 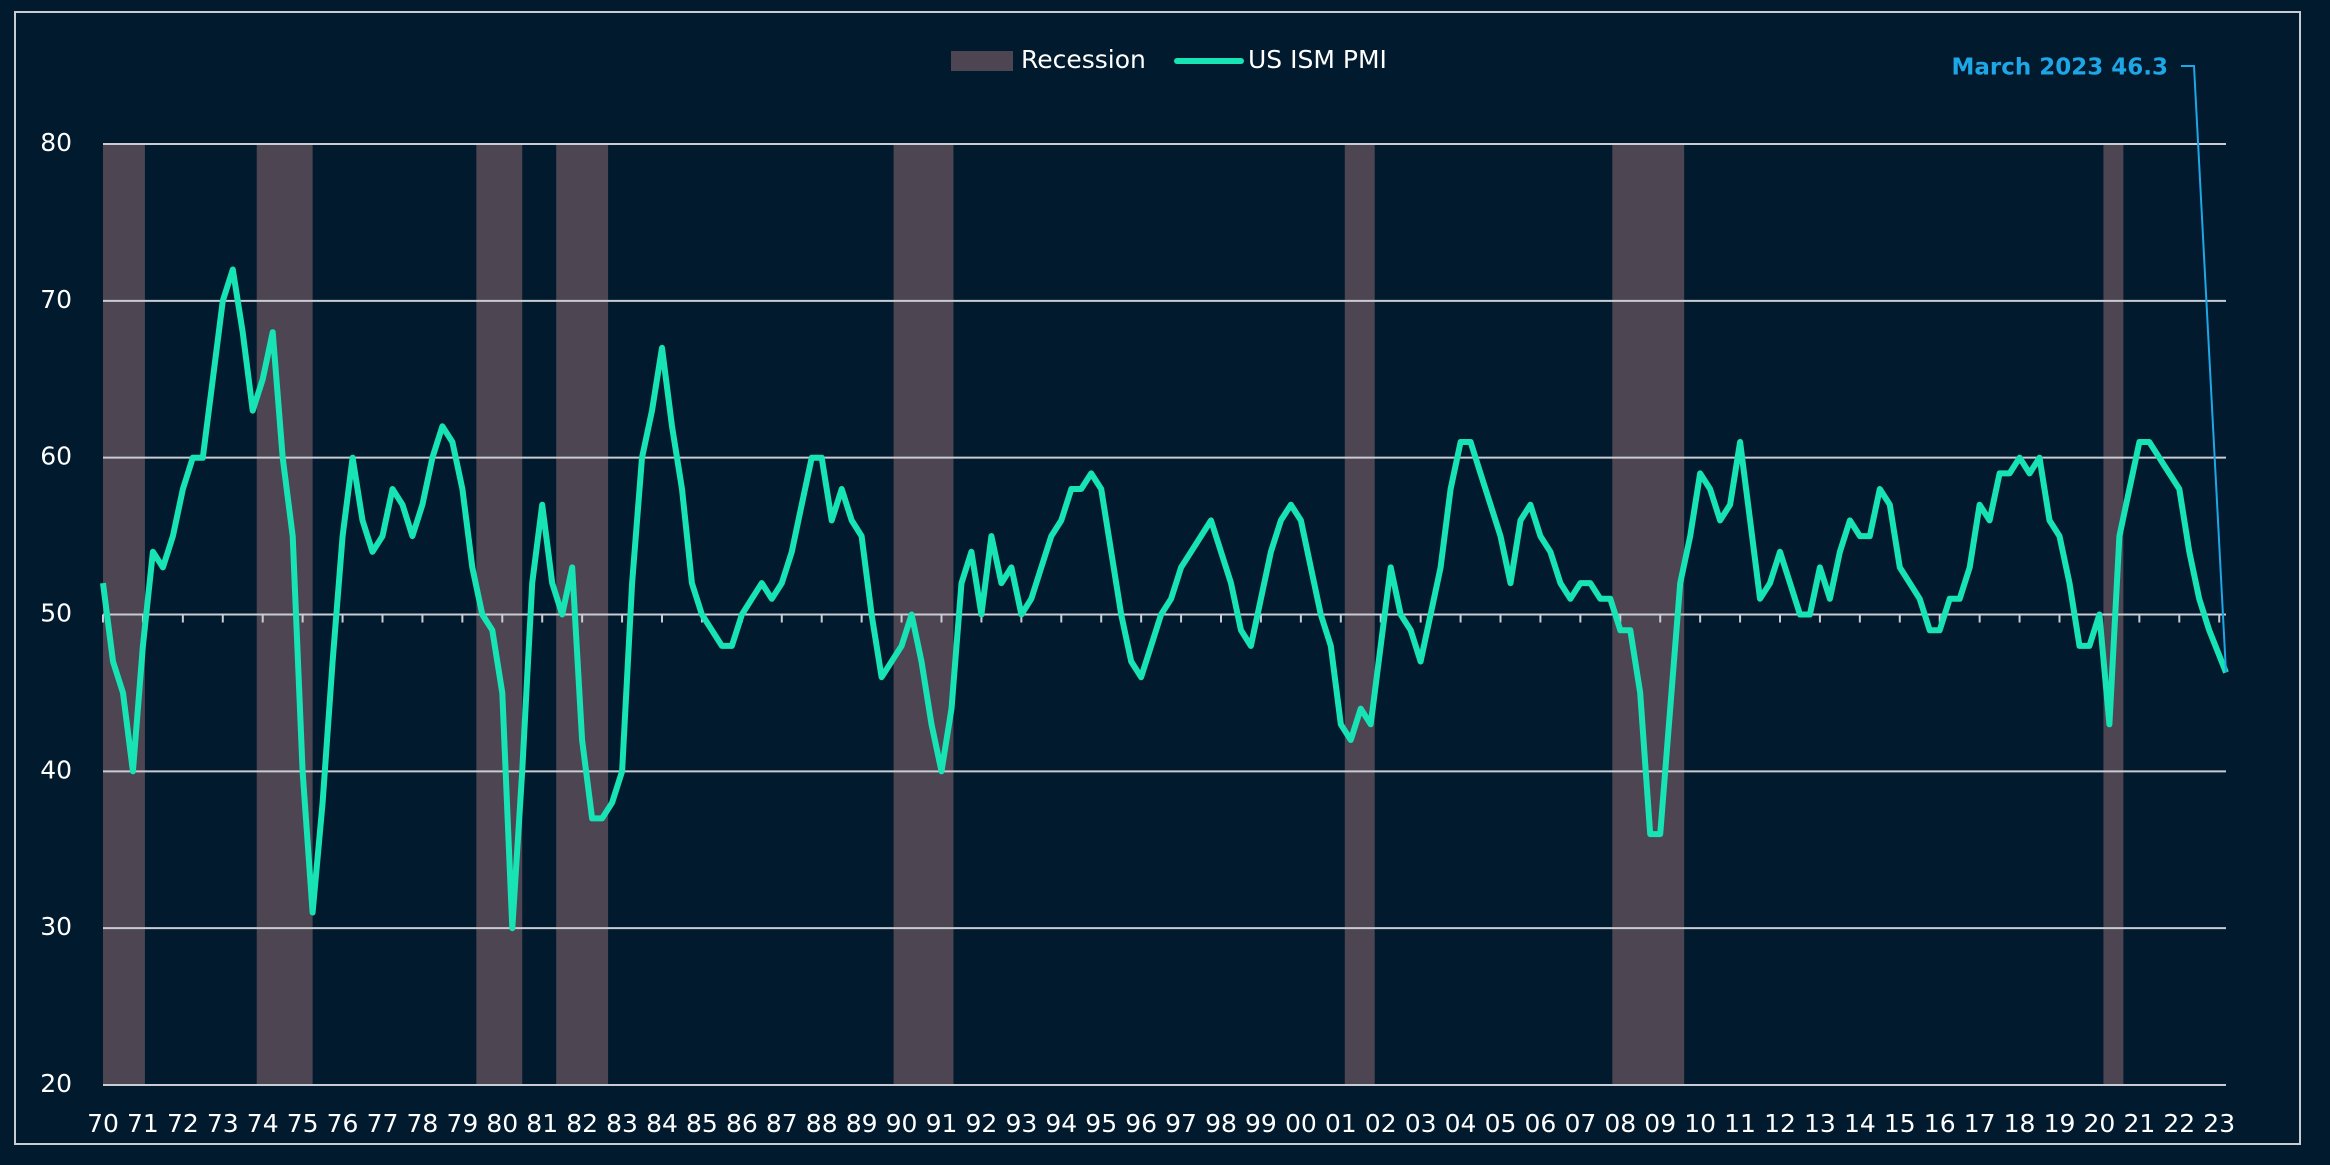 What do you see at coordinates (1860, 1123) in the screenshot?
I see `x-tick-label: 14` at bounding box center [1860, 1123].